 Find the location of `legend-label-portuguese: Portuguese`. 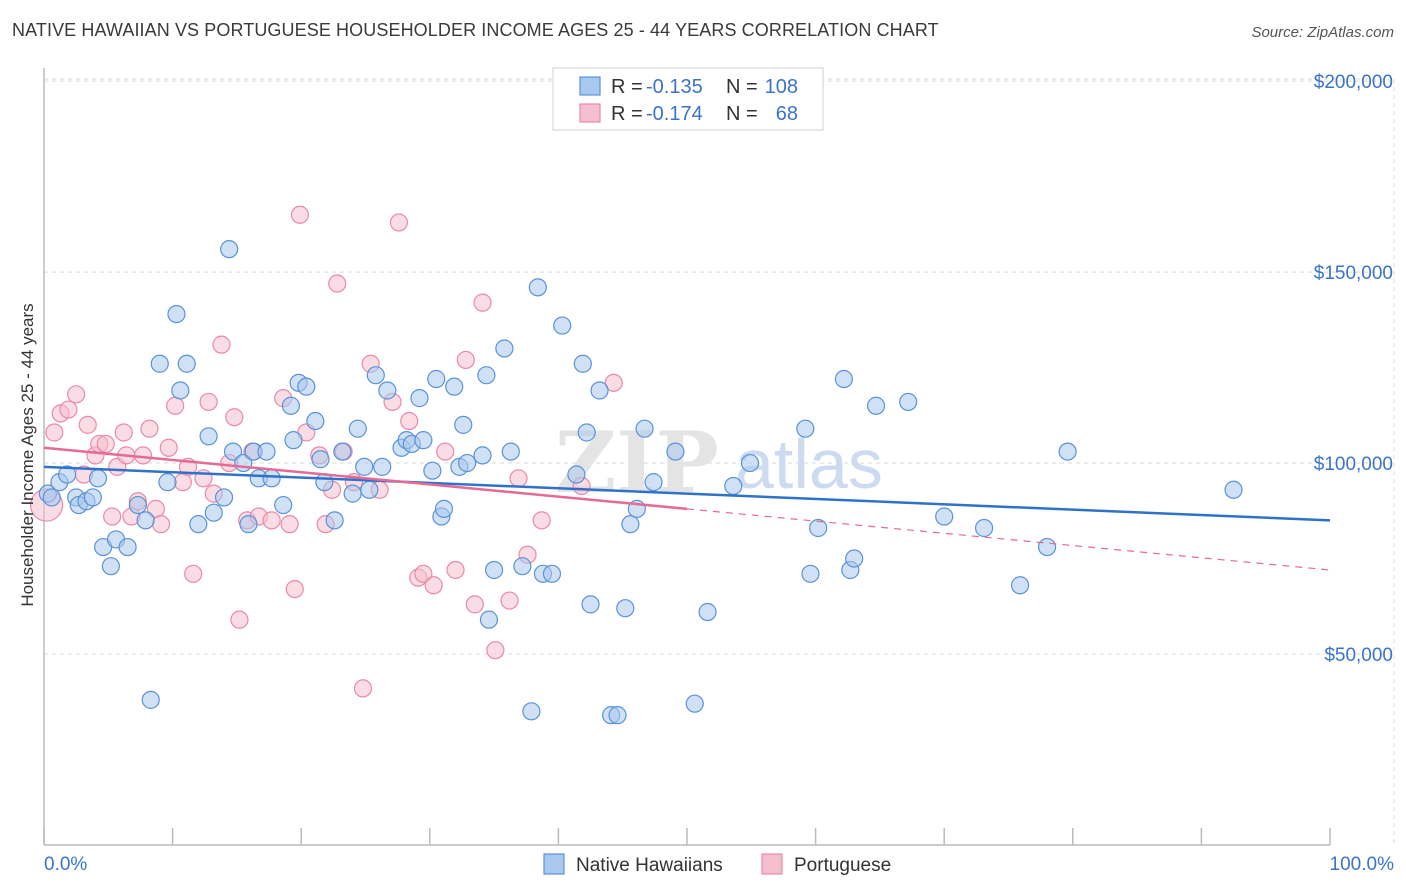

legend-label-portuguese: Portuguese is located at coordinates (842, 865).